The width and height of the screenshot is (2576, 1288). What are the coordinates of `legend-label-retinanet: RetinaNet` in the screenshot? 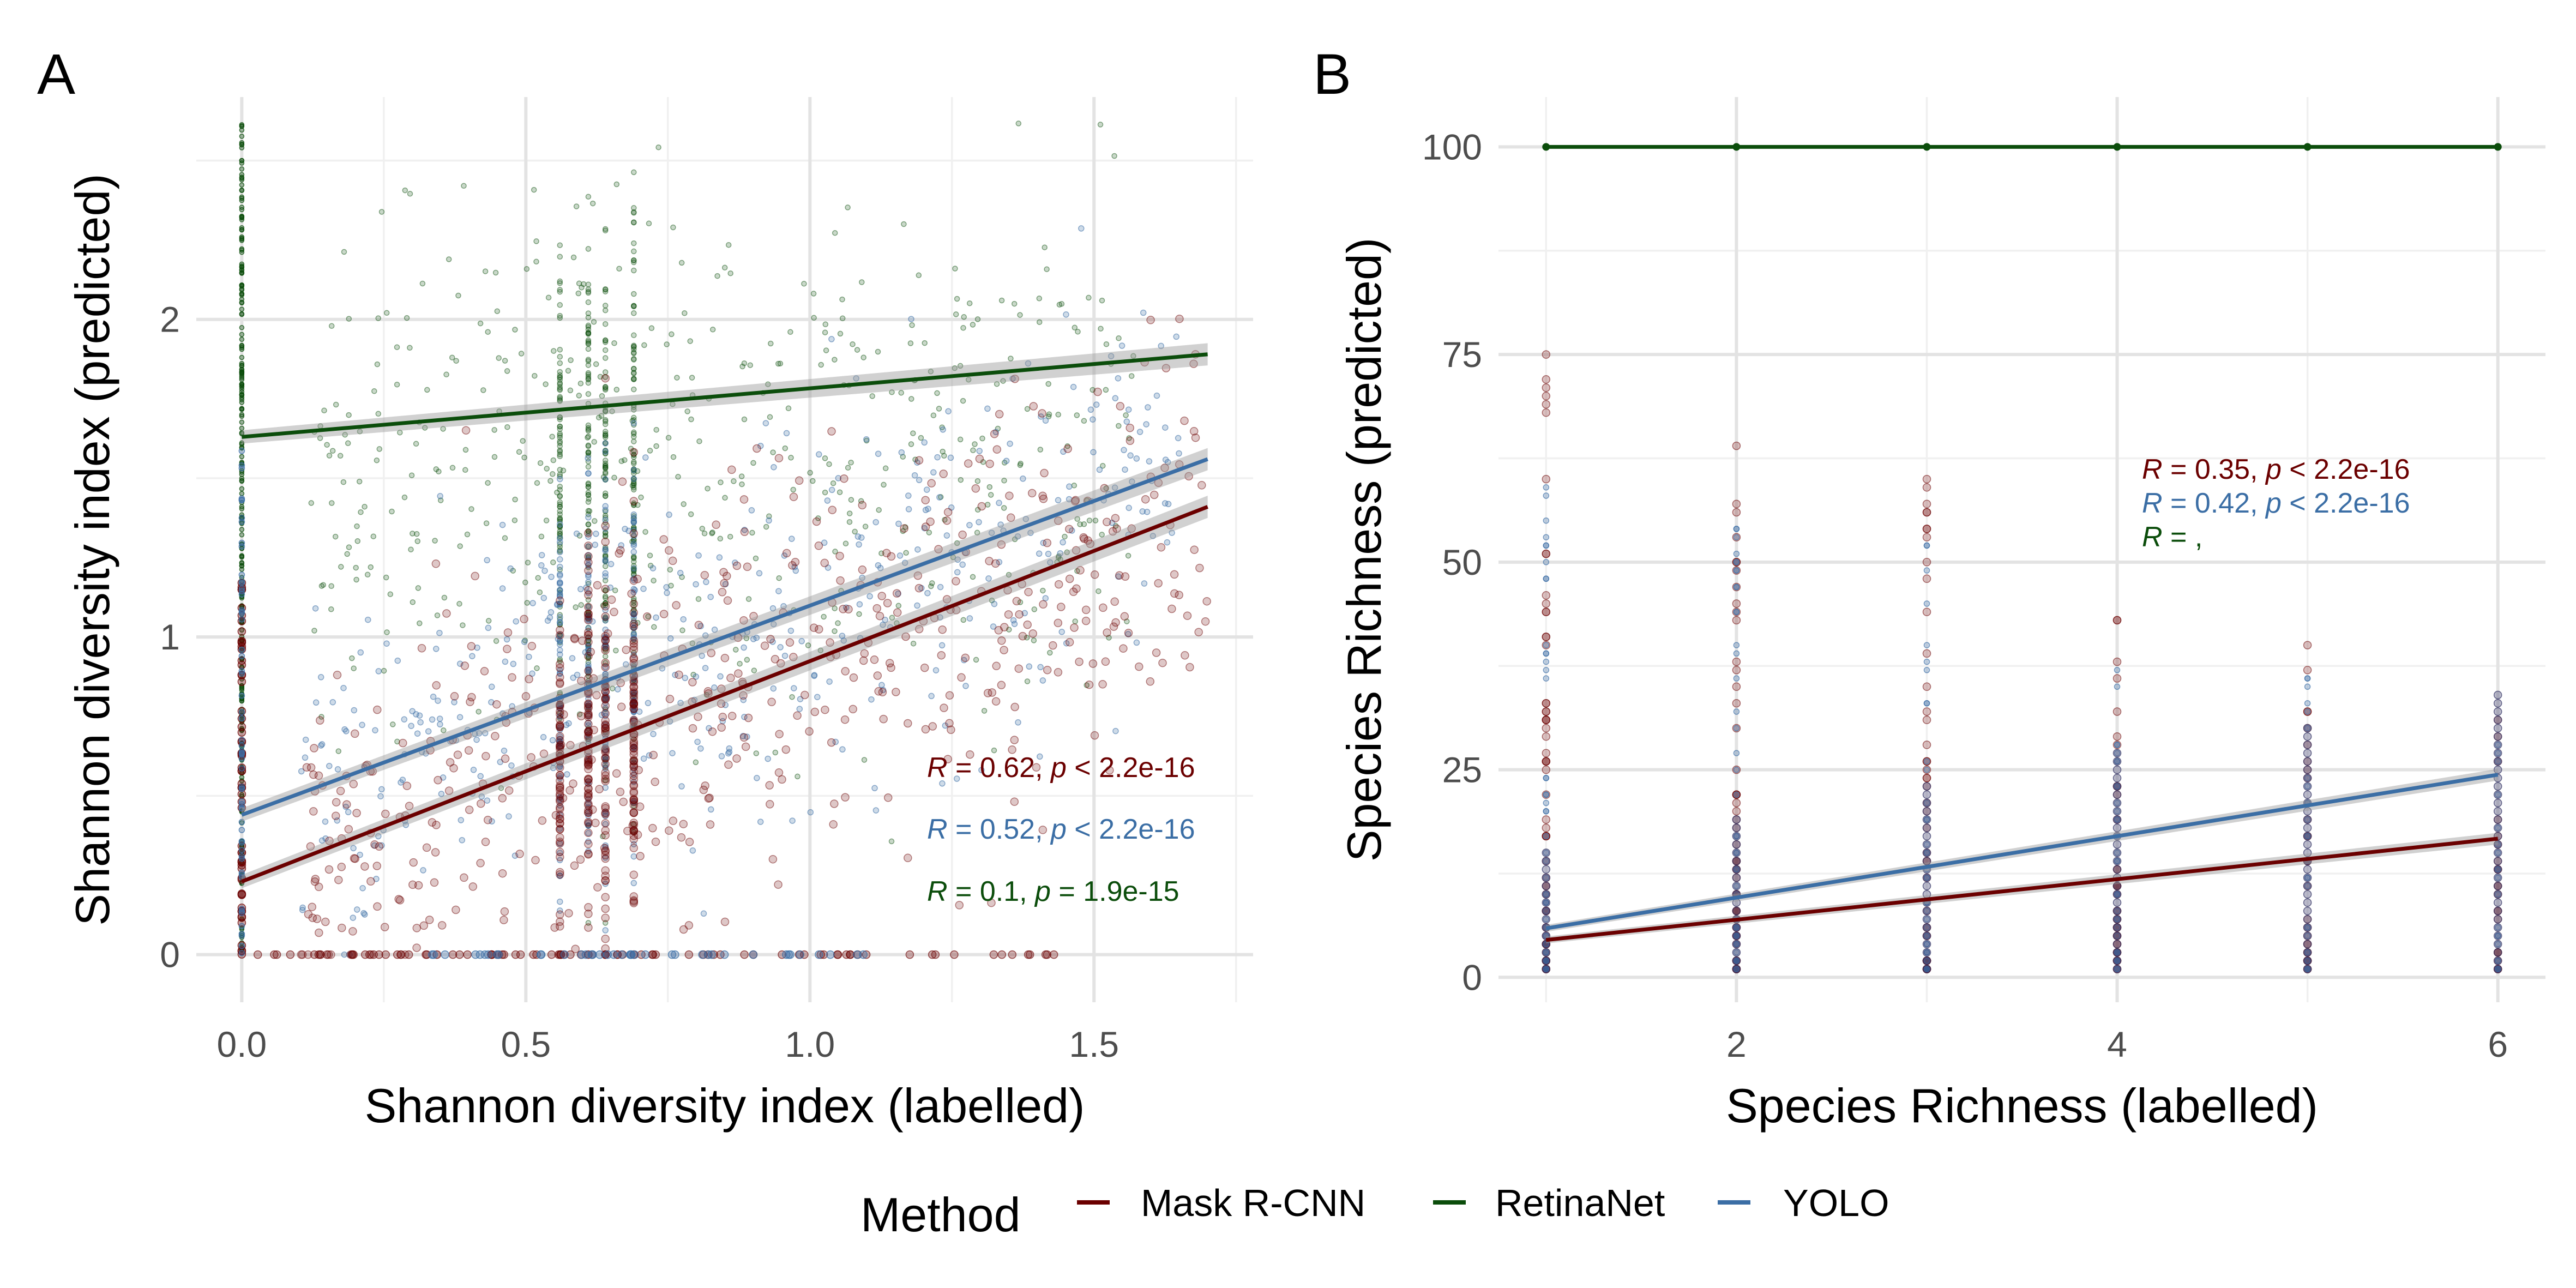 It's located at (1580, 1203).